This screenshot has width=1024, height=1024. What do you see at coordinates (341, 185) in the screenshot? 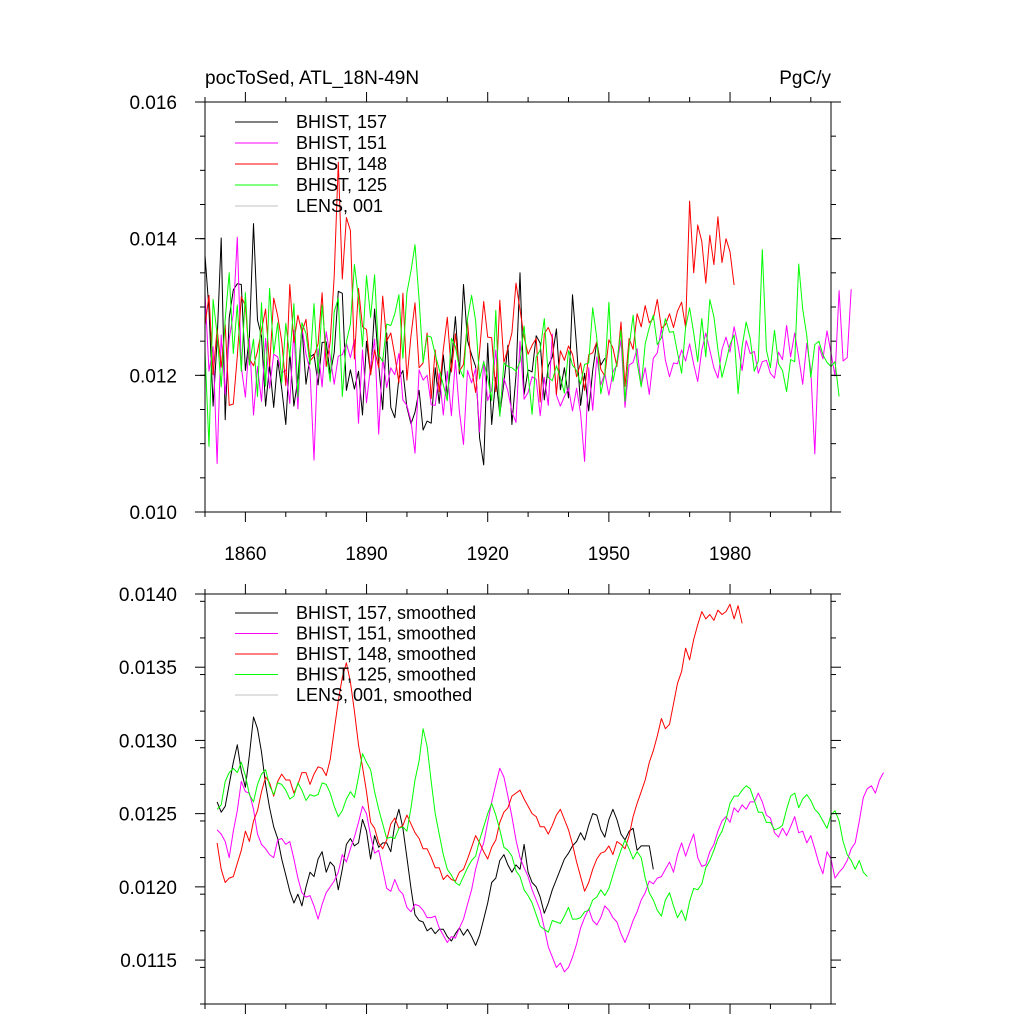
I see `top-legend-label-3: BHIST, 125` at bounding box center [341, 185].